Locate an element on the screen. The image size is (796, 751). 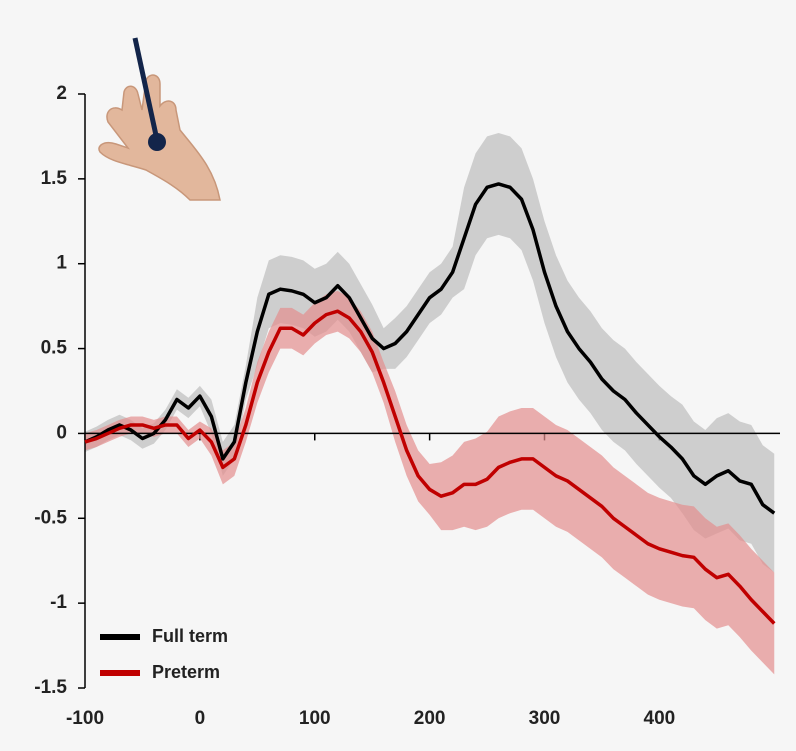
y-tick-label: 0.5 is located at coordinates (54, 348).